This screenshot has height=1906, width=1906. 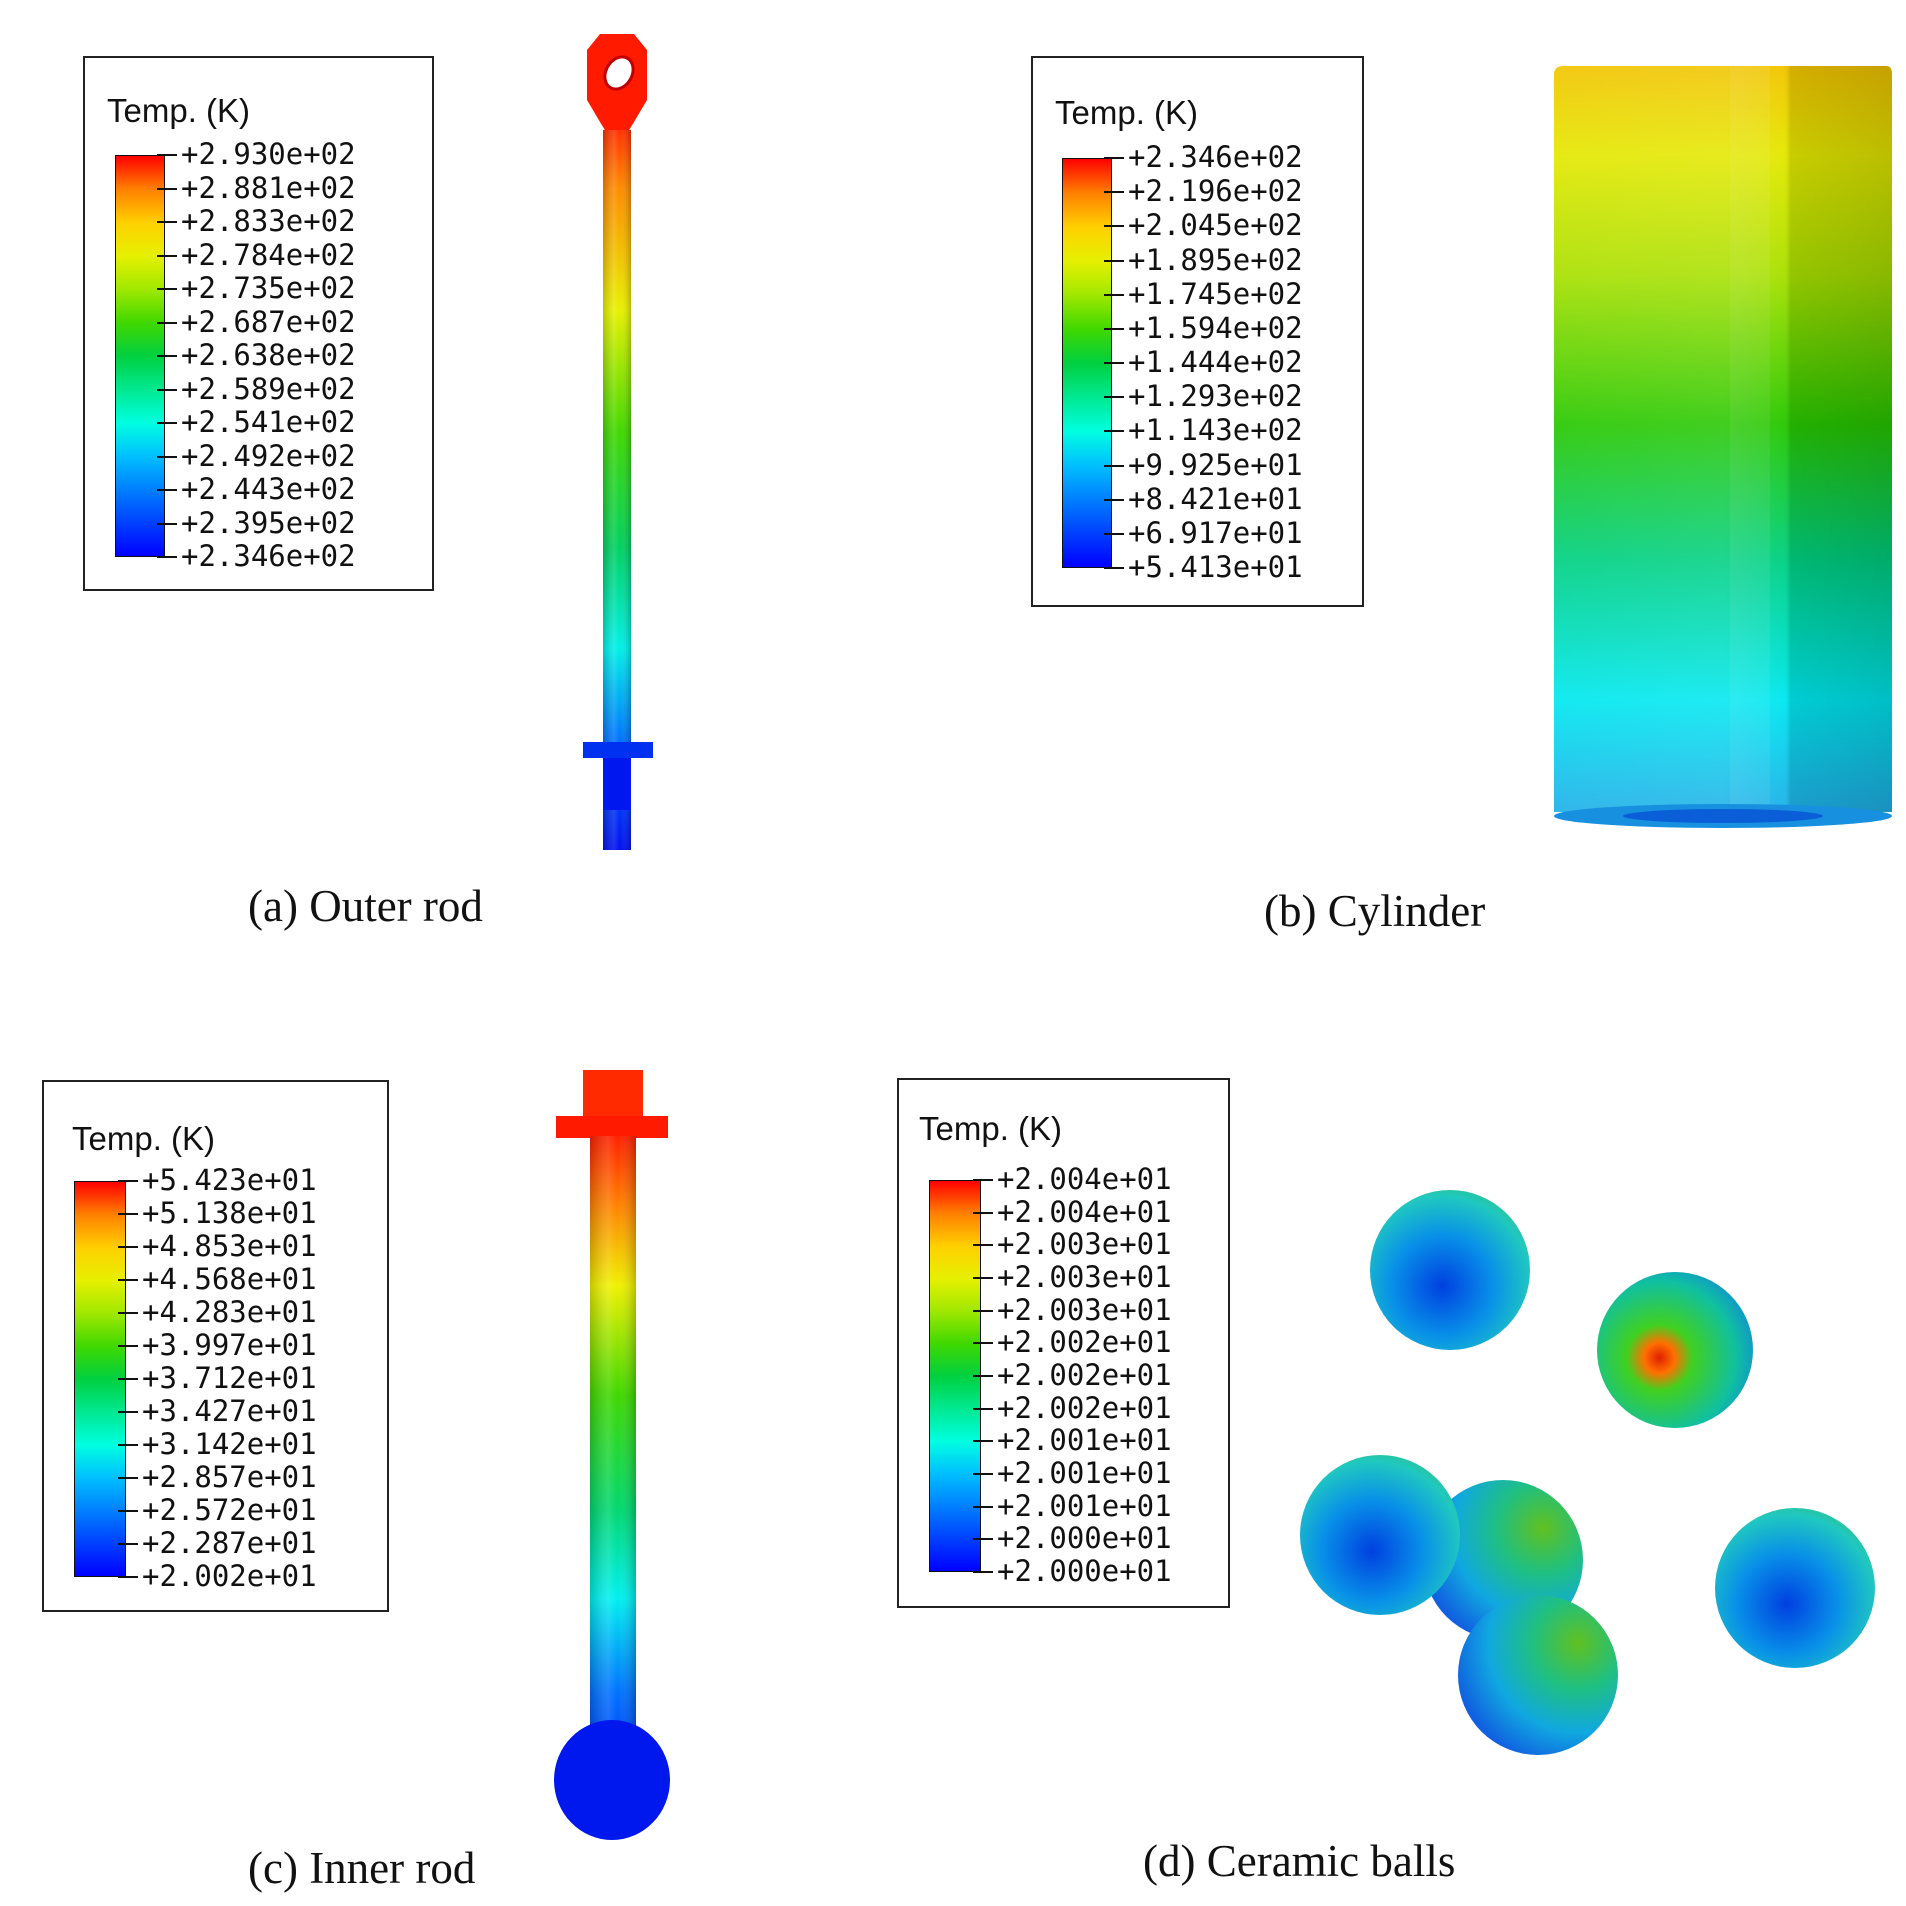 I want to click on legend-label: +2.395e+02, so click(x=268, y=522).